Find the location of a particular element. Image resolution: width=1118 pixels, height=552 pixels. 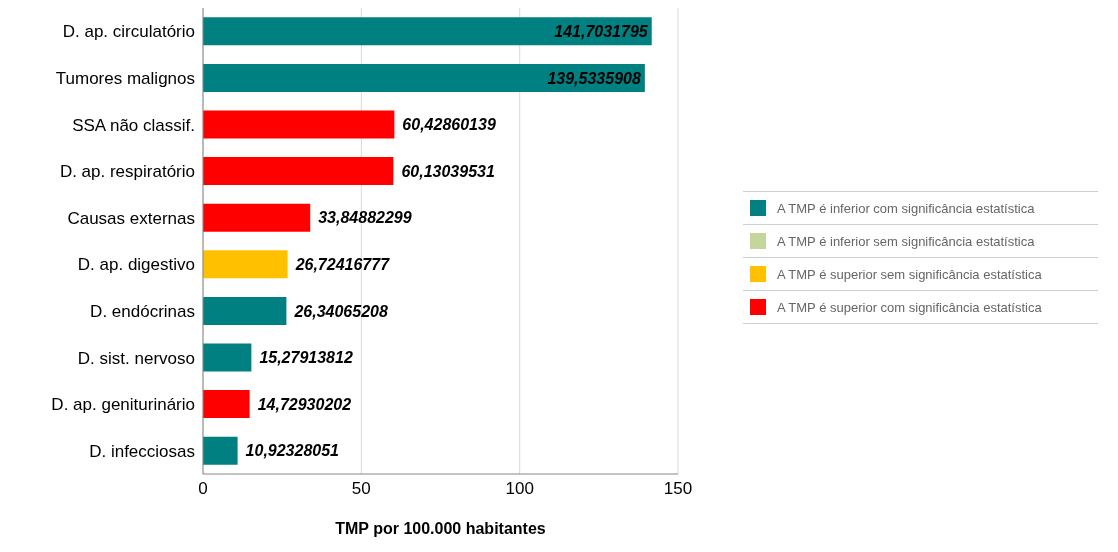

y-tick-label: D. sist. nervoso is located at coordinates (136, 358).